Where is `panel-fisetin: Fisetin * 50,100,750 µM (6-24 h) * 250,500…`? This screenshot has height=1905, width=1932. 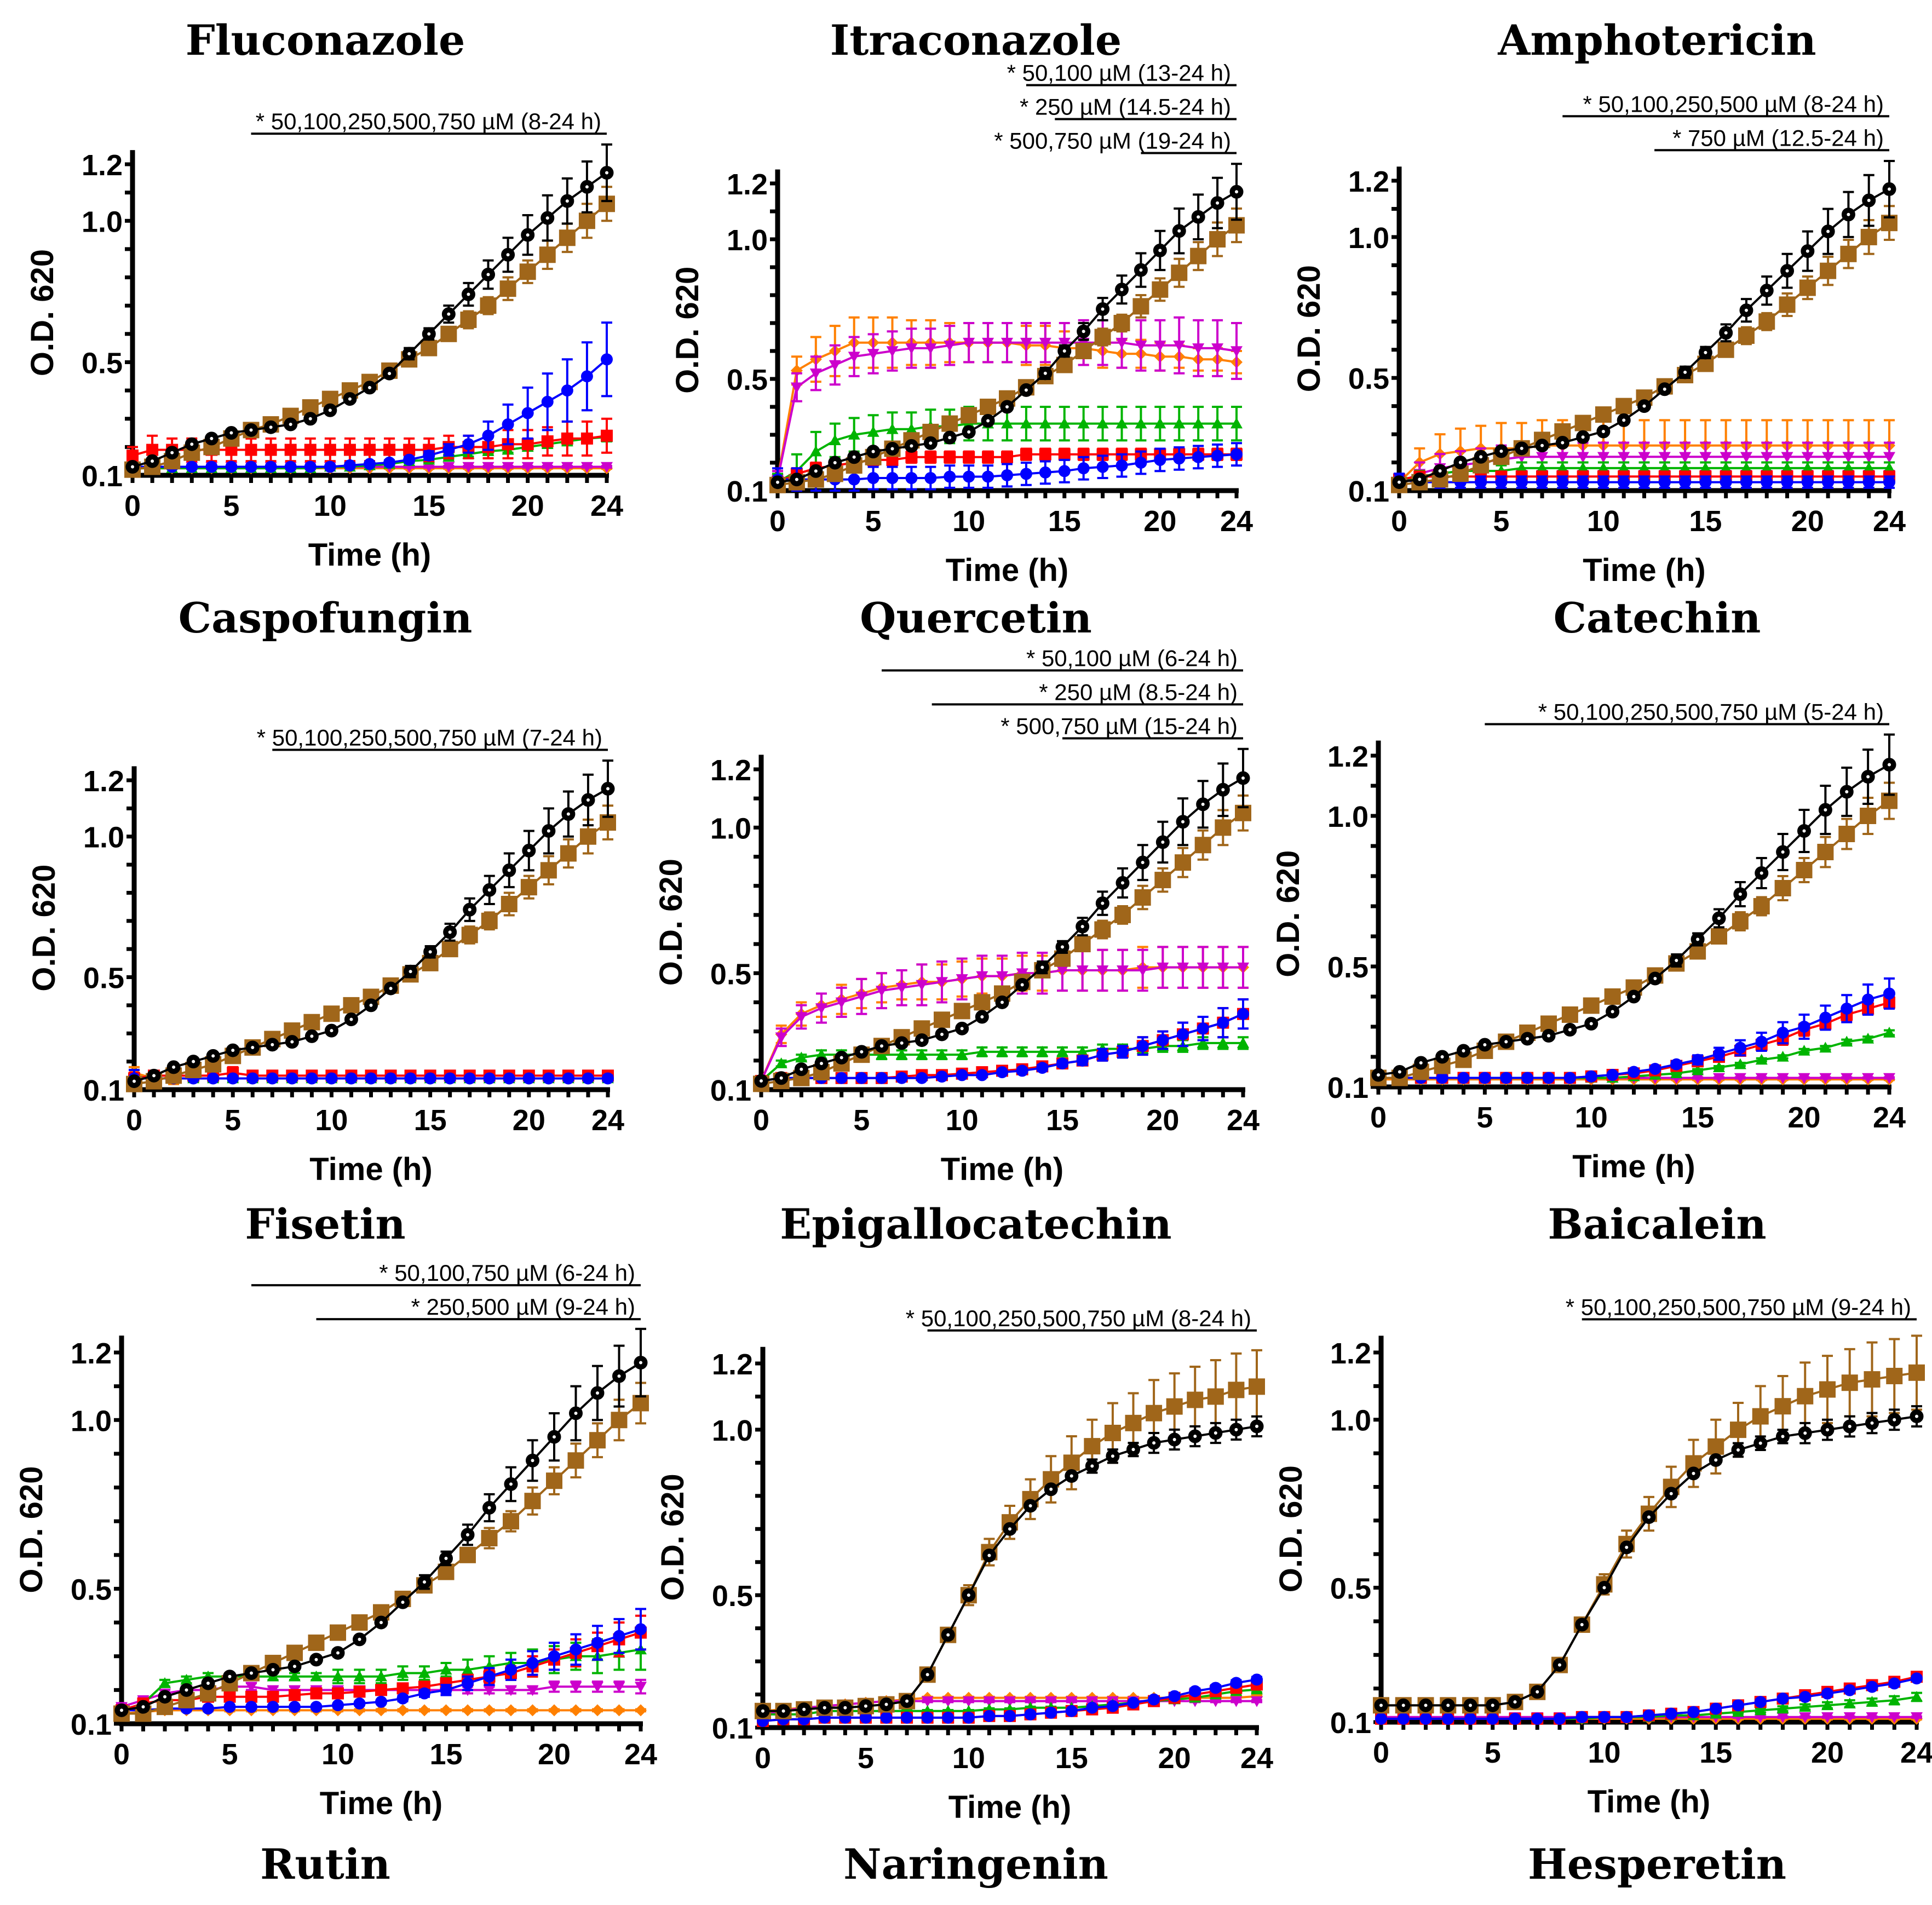
panel-fisetin: Fisetin * 50,100,750 µM (6-24 h) * 250,500… is located at coordinates (336, 1510).